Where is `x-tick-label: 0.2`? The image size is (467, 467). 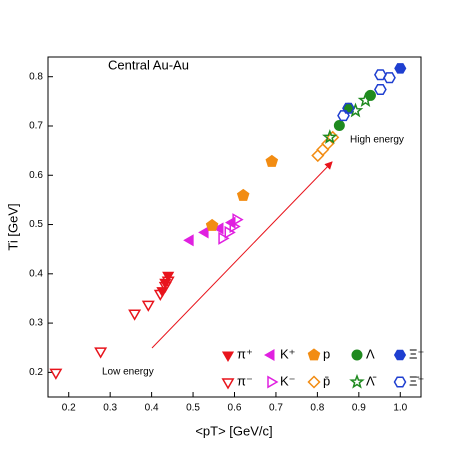 x-tick-label: 0.2 is located at coordinates (69, 408).